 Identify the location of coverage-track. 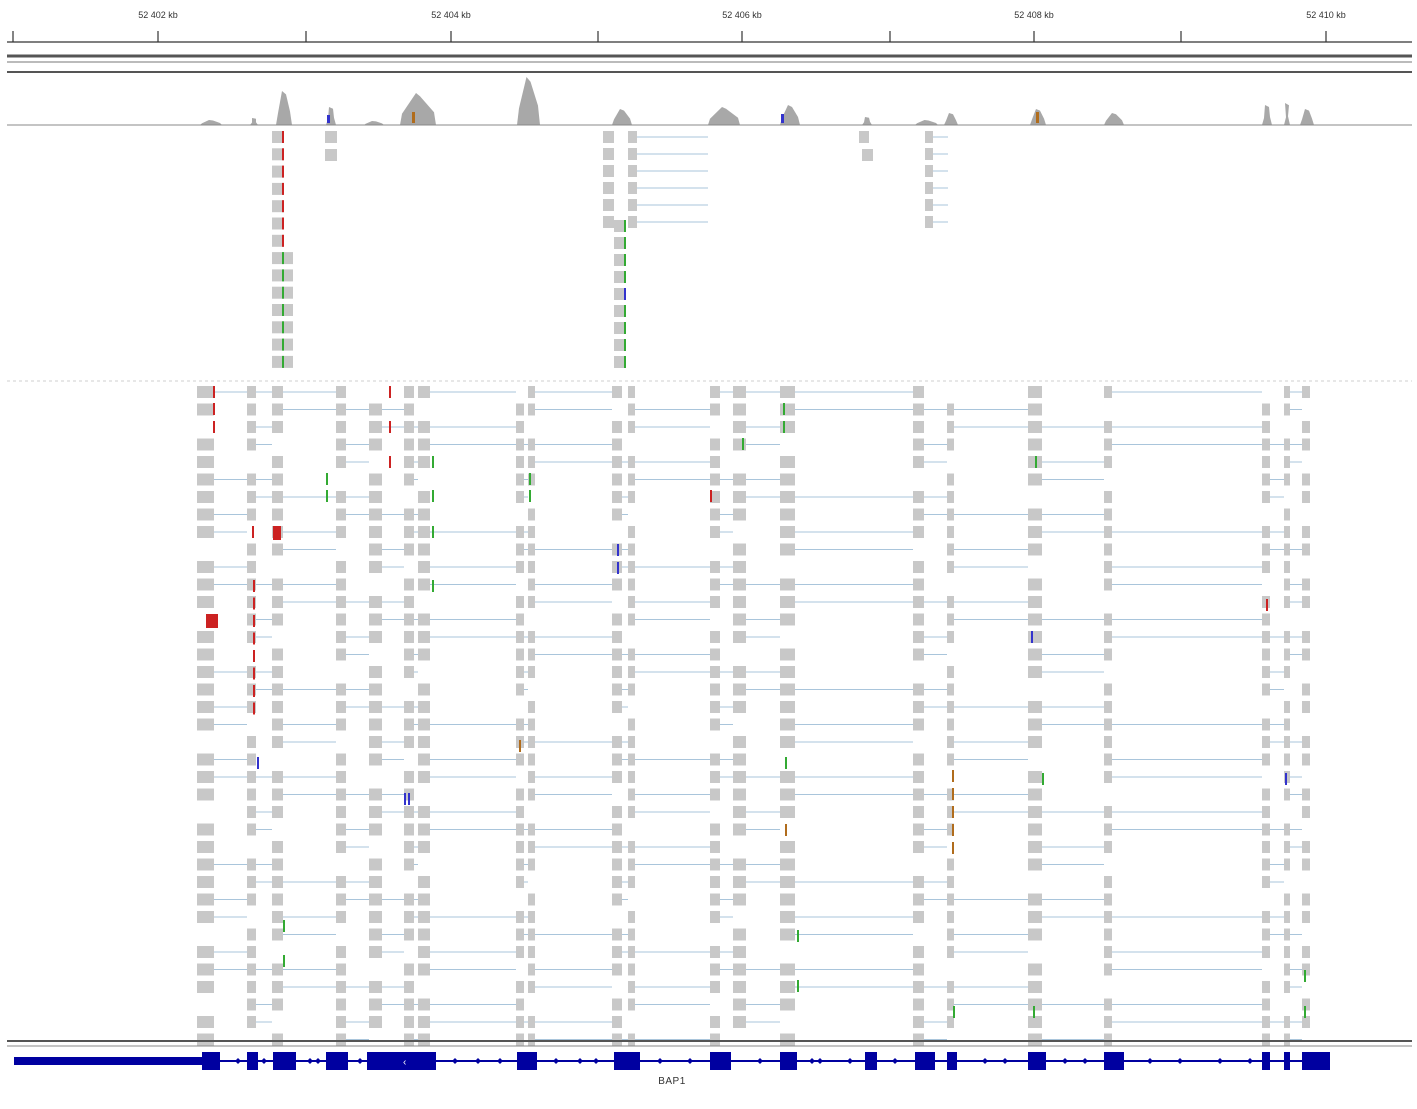
(757, 101).